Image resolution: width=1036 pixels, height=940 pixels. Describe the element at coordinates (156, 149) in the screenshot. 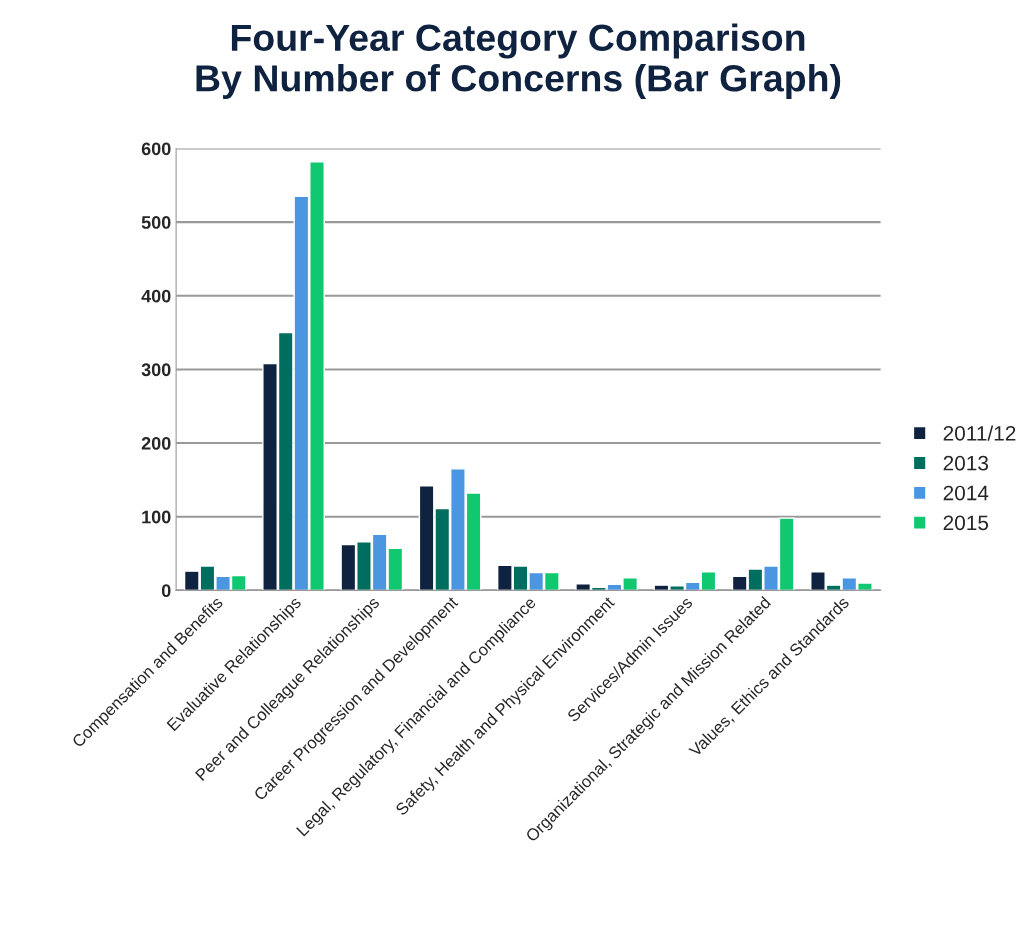

I see `y-tick-label: 600` at that location.